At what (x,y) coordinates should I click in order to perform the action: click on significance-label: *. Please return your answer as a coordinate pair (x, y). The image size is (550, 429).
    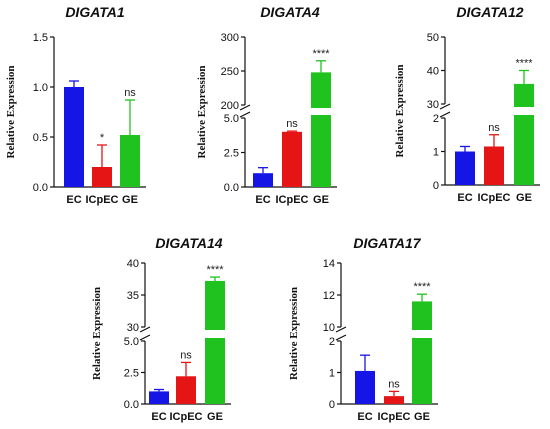
    Looking at the image, I should click on (102, 138).